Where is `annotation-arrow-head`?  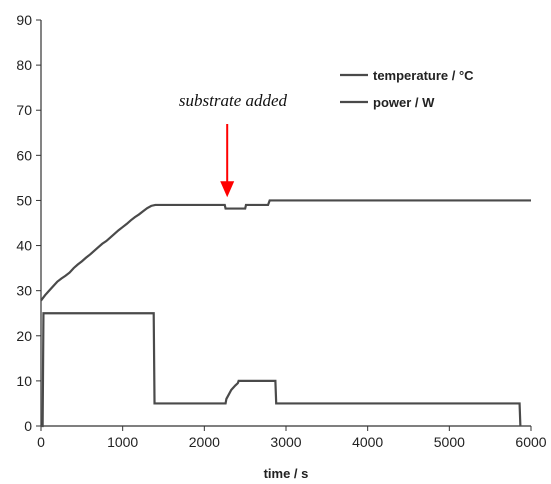
annotation-arrow-head is located at coordinates (227, 189).